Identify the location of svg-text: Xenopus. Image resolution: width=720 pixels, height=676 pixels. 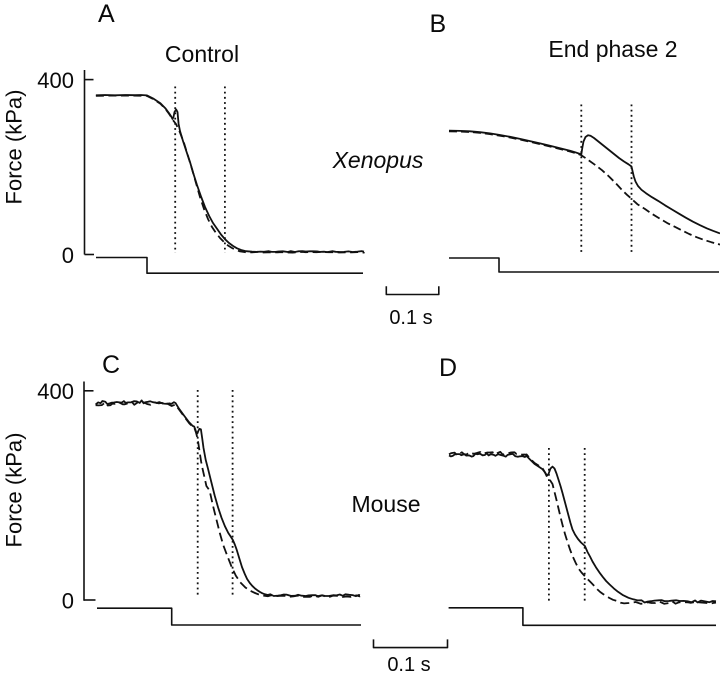
(378, 160).